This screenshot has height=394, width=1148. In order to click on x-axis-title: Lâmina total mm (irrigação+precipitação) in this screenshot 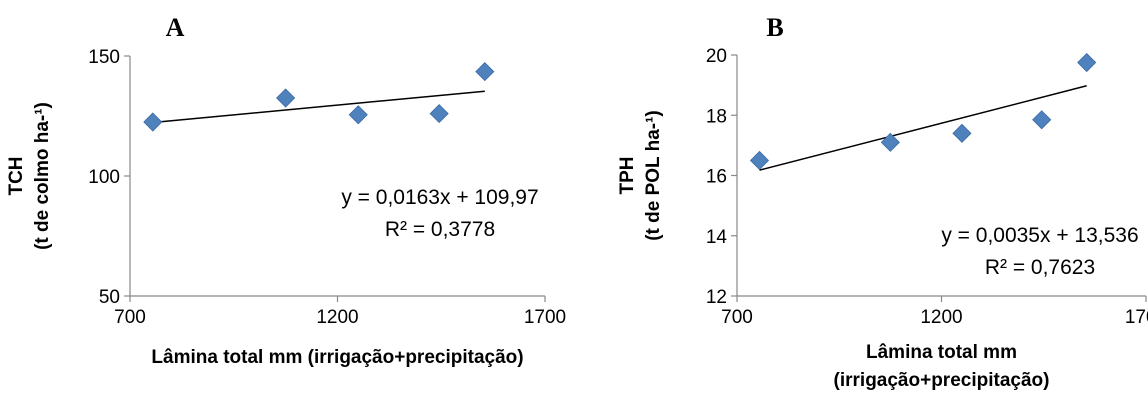, I will do `click(337, 357)`.